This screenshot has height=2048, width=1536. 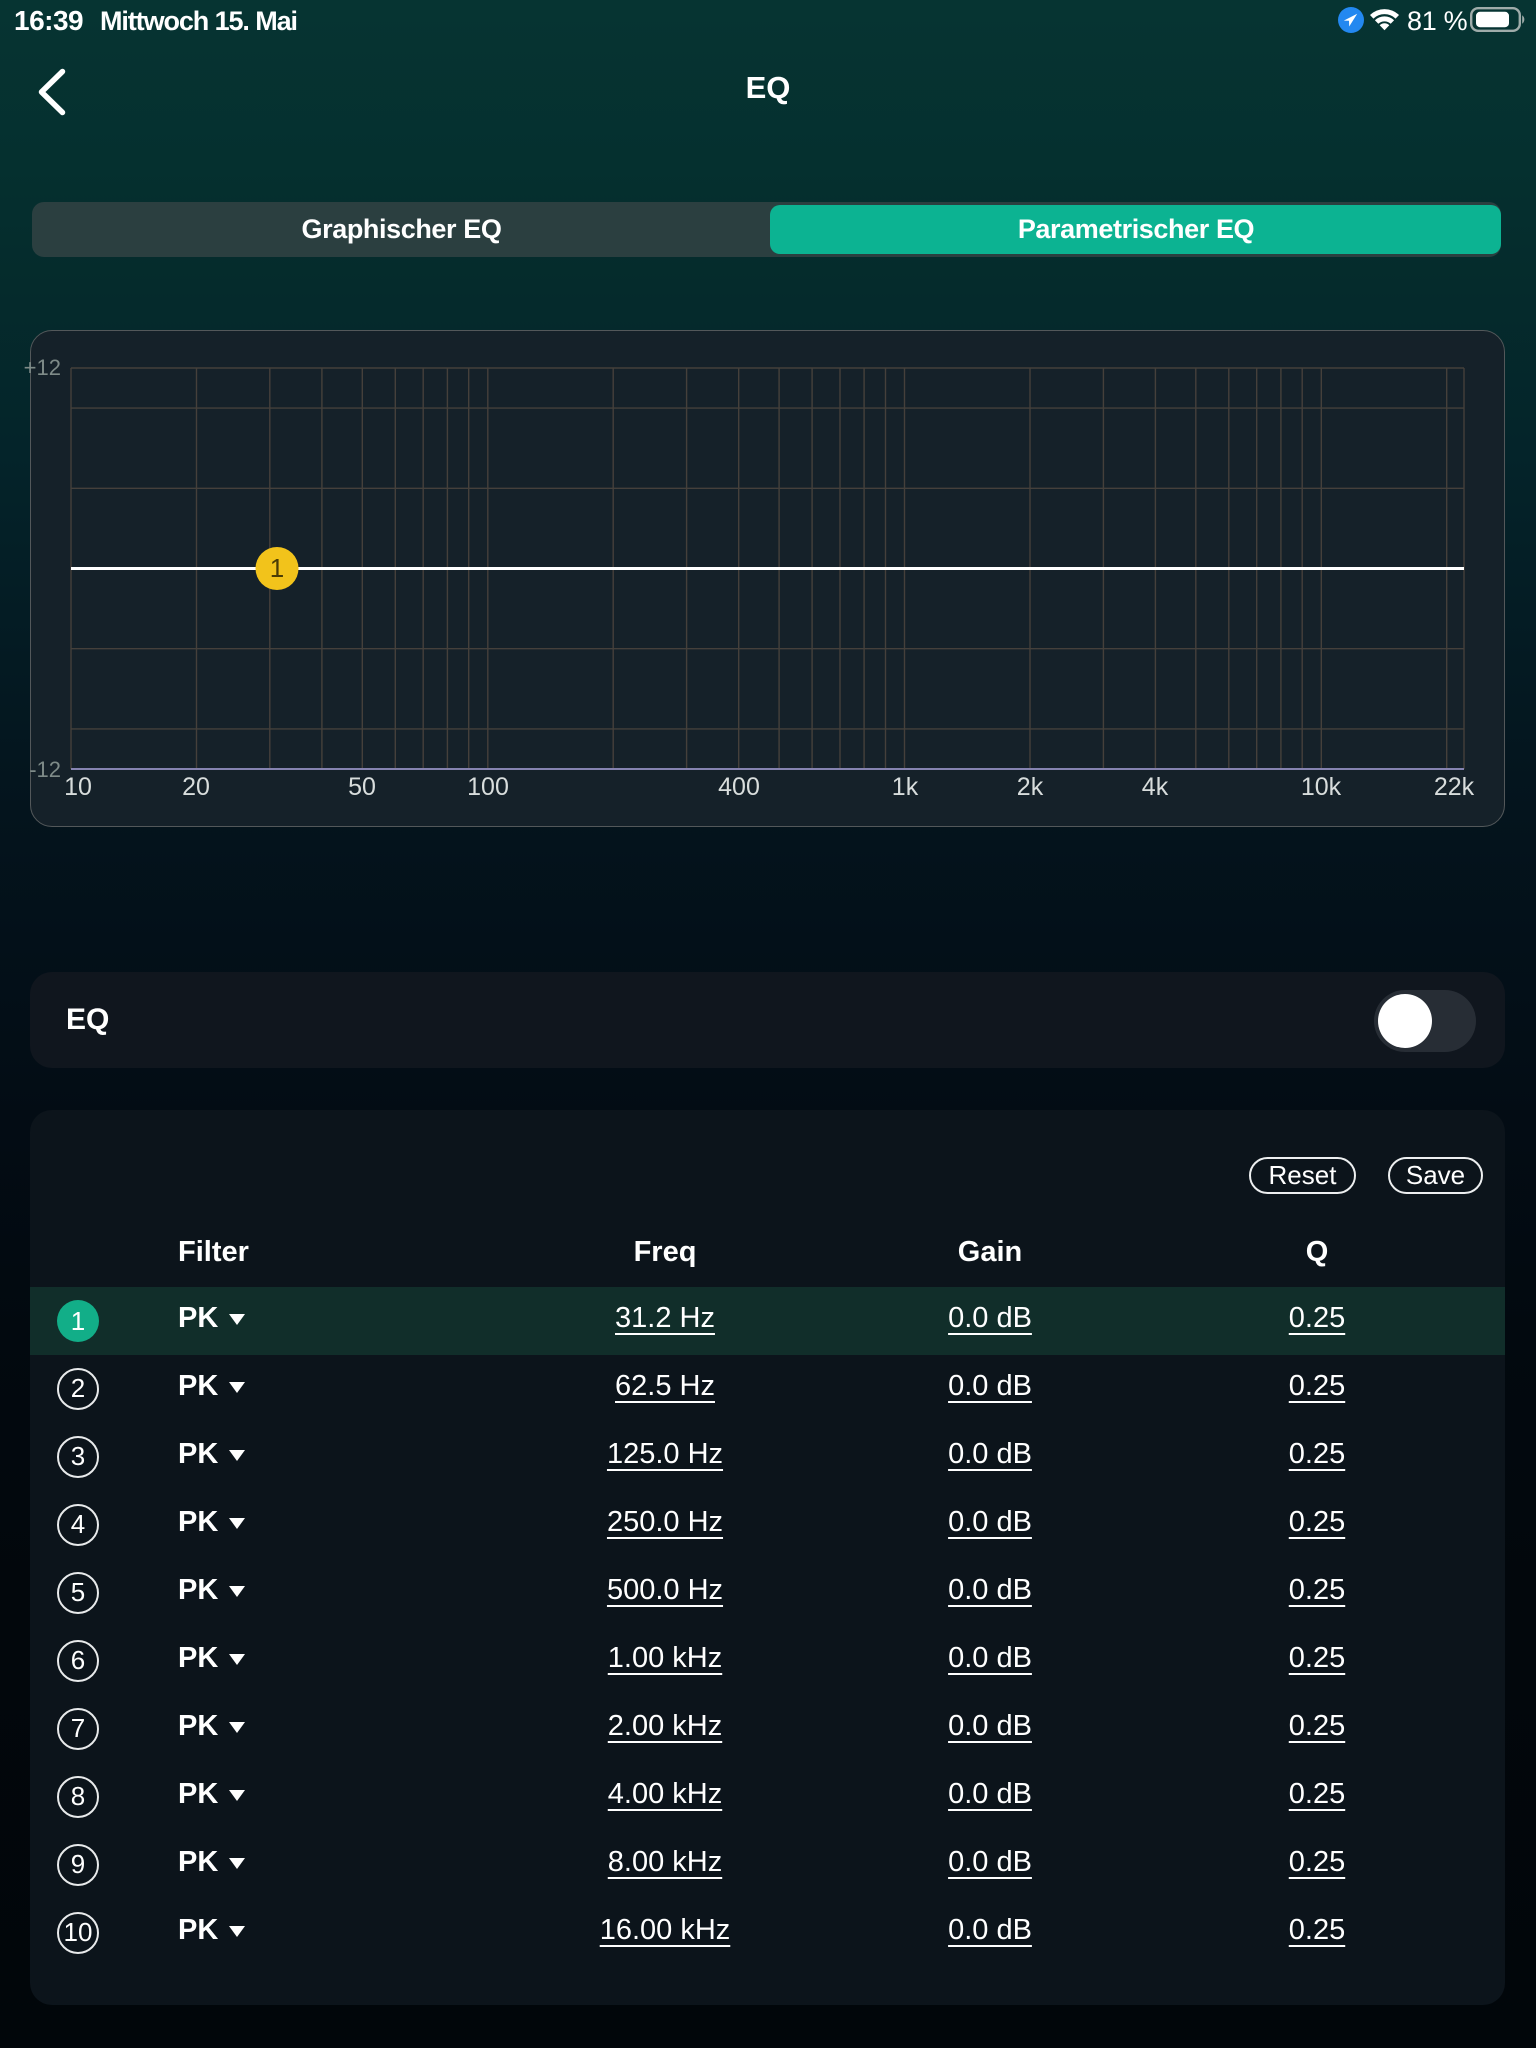 What do you see at coordinates (45, 769) in the screenshot?
I see `svg-text: -12` at bounding box center [45, 769].